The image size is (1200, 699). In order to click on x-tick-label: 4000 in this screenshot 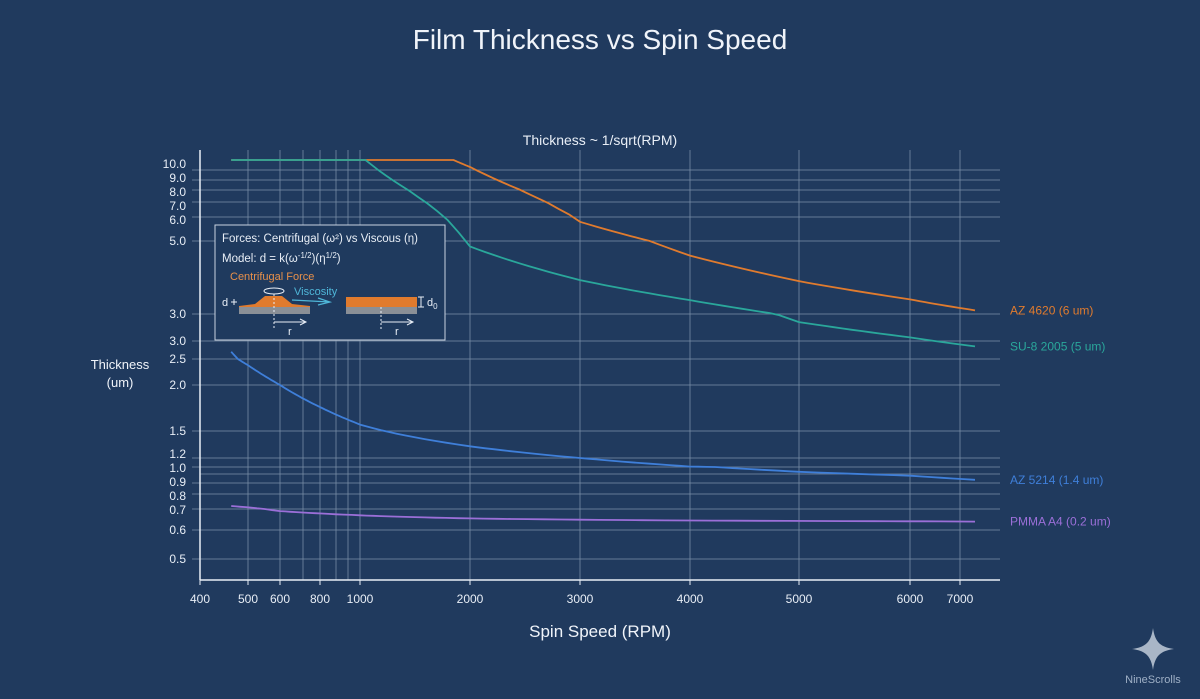, I will do `click(690, 599)`.